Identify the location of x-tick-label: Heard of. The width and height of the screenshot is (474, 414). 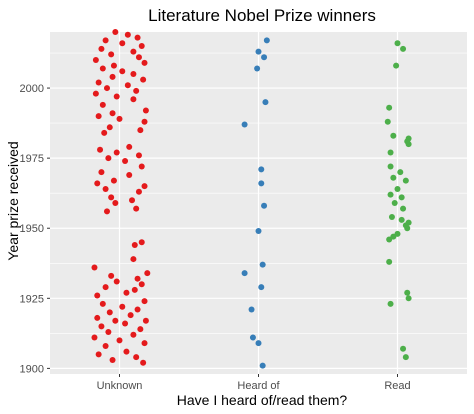
(258, 386).